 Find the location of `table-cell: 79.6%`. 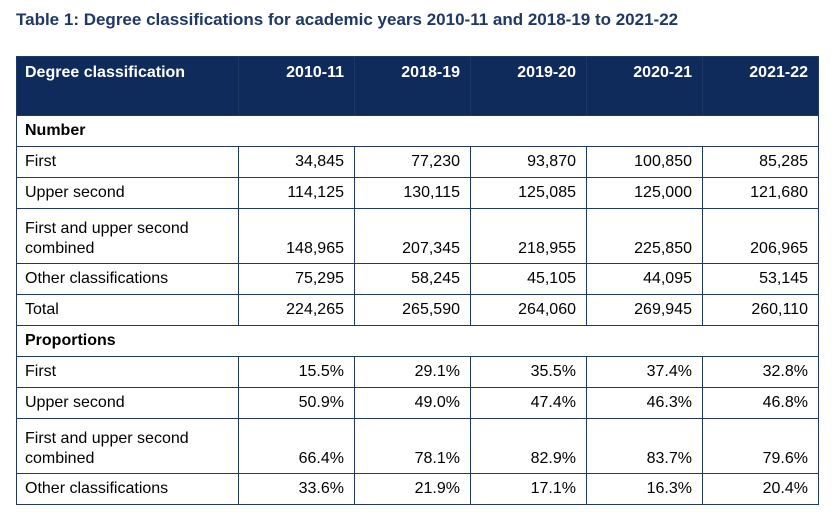

table-cell: 79.6% is located at coordinates (760, 446).